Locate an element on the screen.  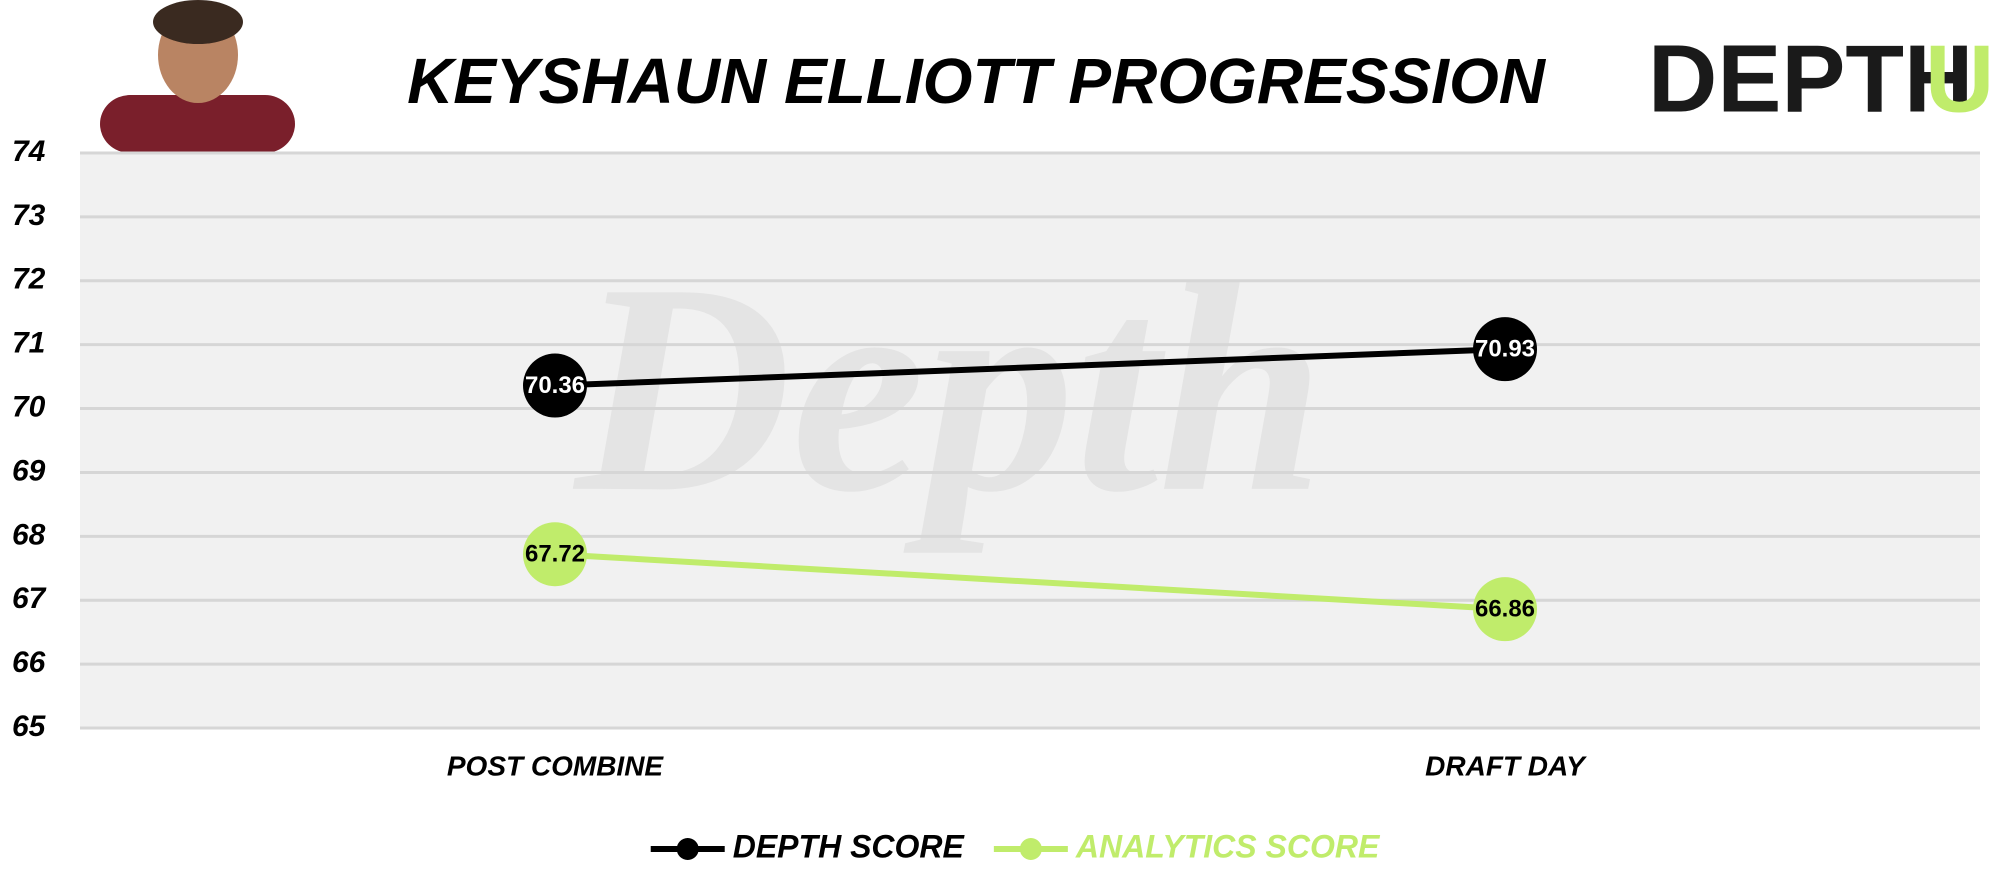
watermark: Depth is located at coordinates (947, 388).